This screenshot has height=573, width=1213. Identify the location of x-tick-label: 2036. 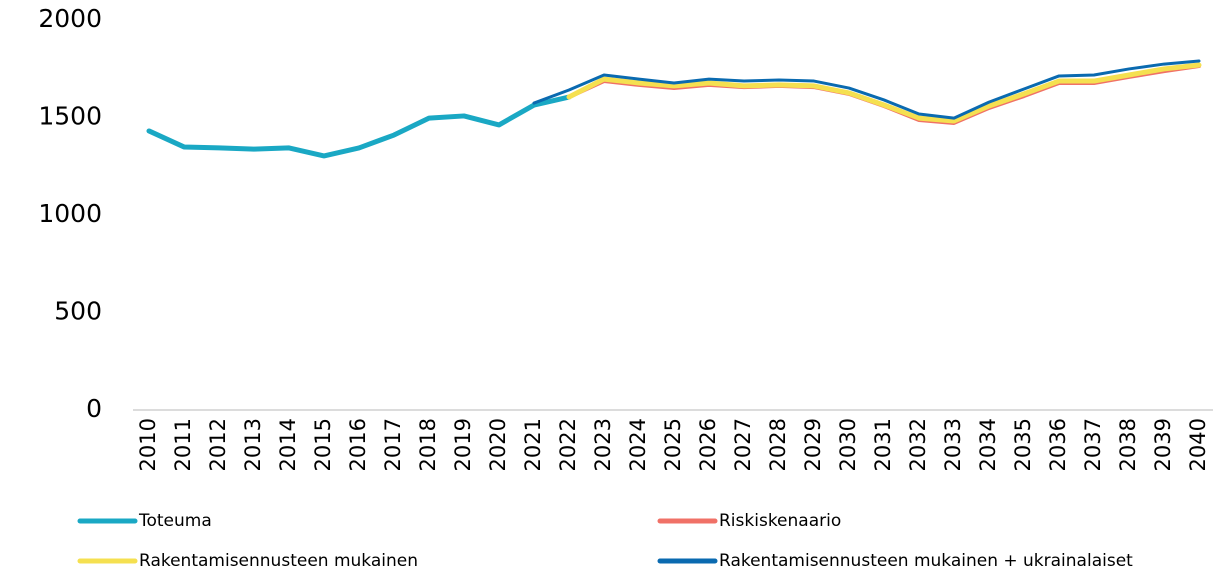
(1058, 444).